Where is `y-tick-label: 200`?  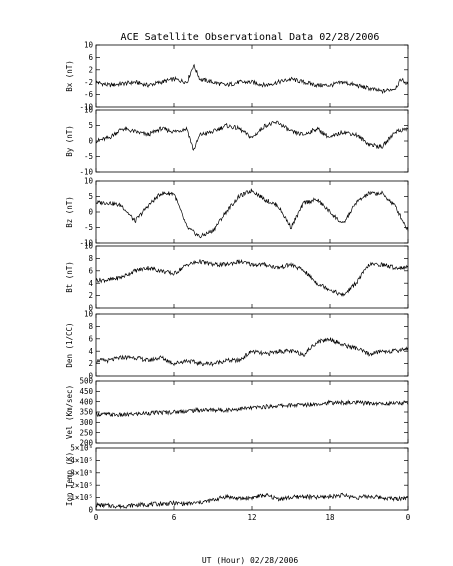 y-tick-label: 200 is located at coordinates (86, 443).